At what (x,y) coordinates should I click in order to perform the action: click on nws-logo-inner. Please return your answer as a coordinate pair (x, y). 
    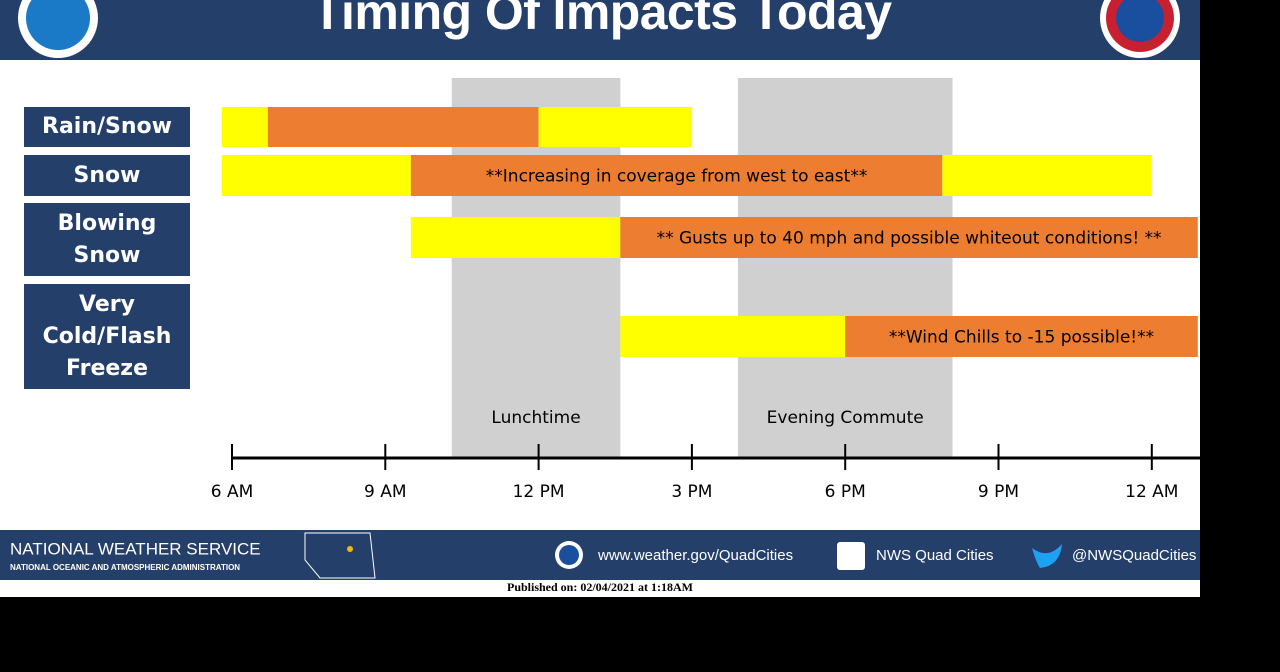
    Looking at the image, I should click on (1140, 21).